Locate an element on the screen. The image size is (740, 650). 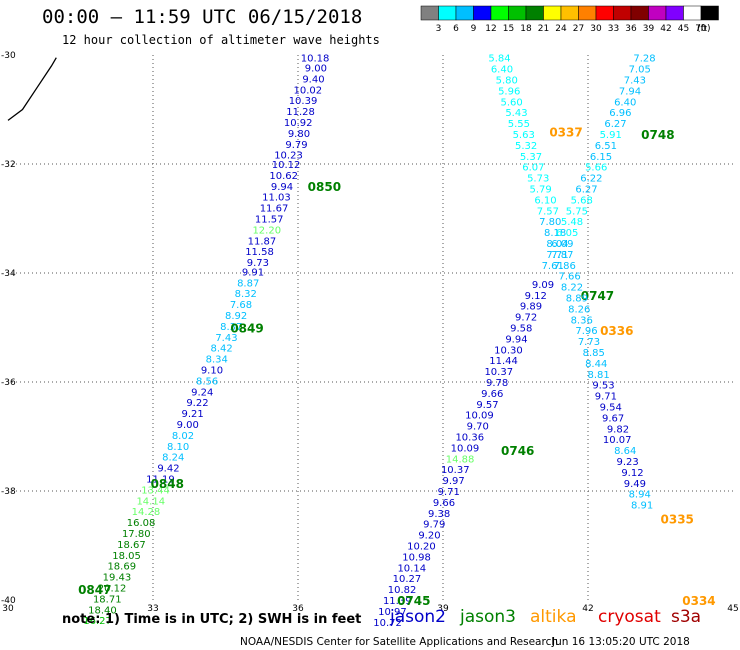
wave-height-value: 10.92 is located at coordinates (298, 123).